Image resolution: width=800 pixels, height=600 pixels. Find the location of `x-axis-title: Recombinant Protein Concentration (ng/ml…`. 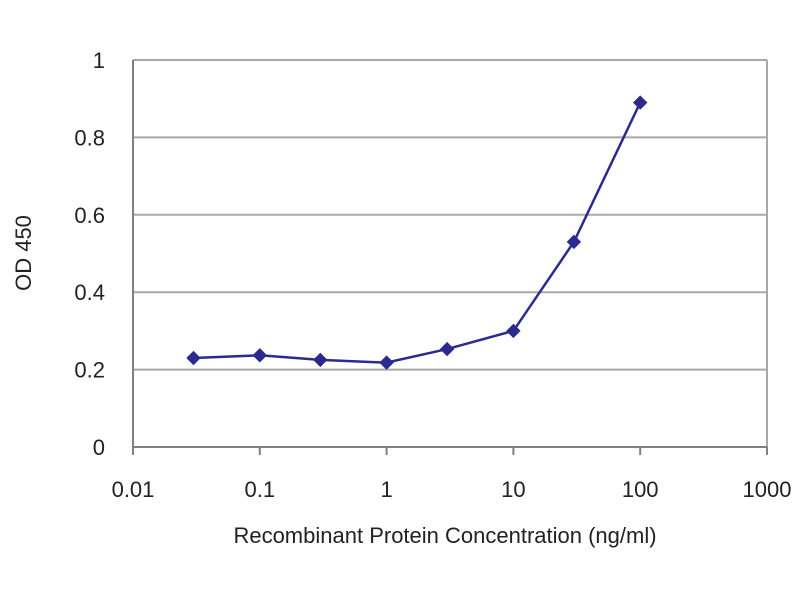

x-axis-title: Recombinant Protein Concentration (ng/ml… is located at coordinates (444, 535).